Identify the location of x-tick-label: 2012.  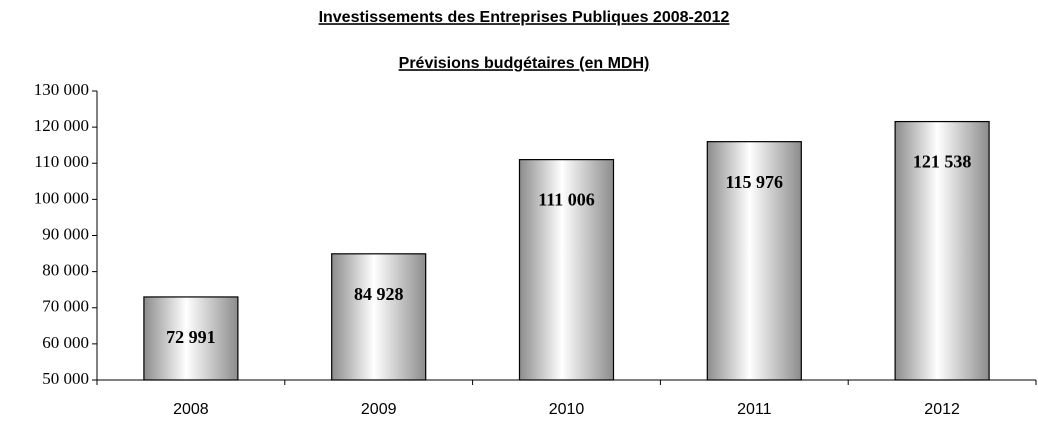
(942, 409).